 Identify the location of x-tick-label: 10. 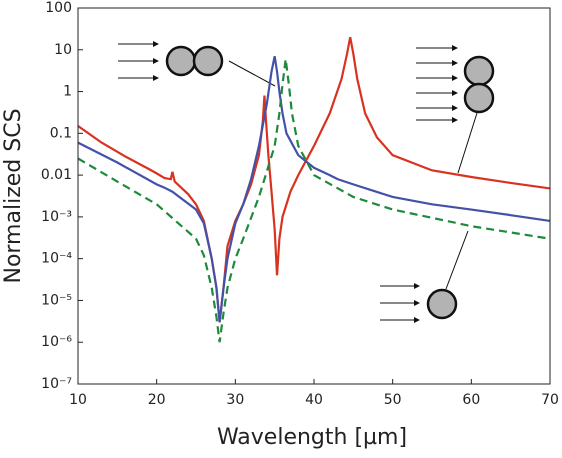
(78, 400).